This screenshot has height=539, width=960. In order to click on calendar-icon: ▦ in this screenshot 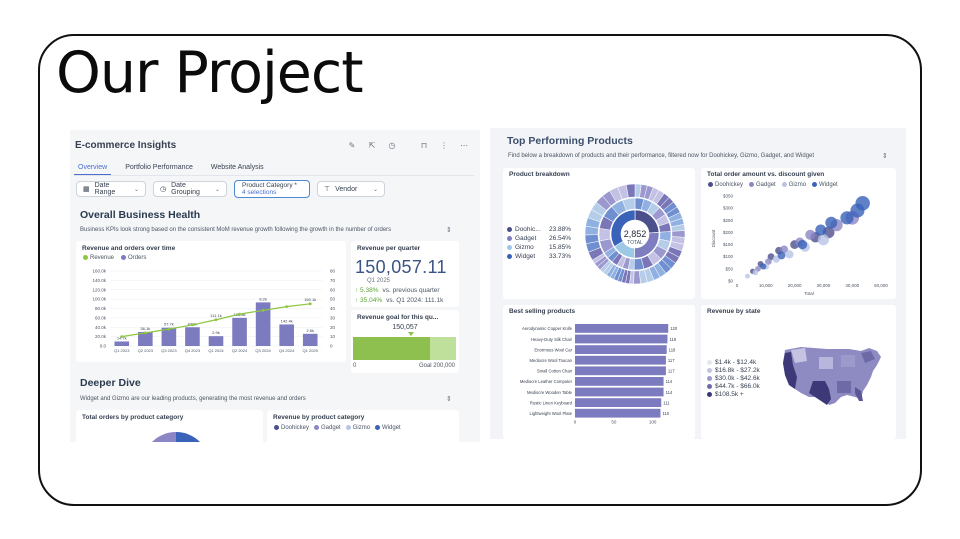, I will do `click(86, 189)`.